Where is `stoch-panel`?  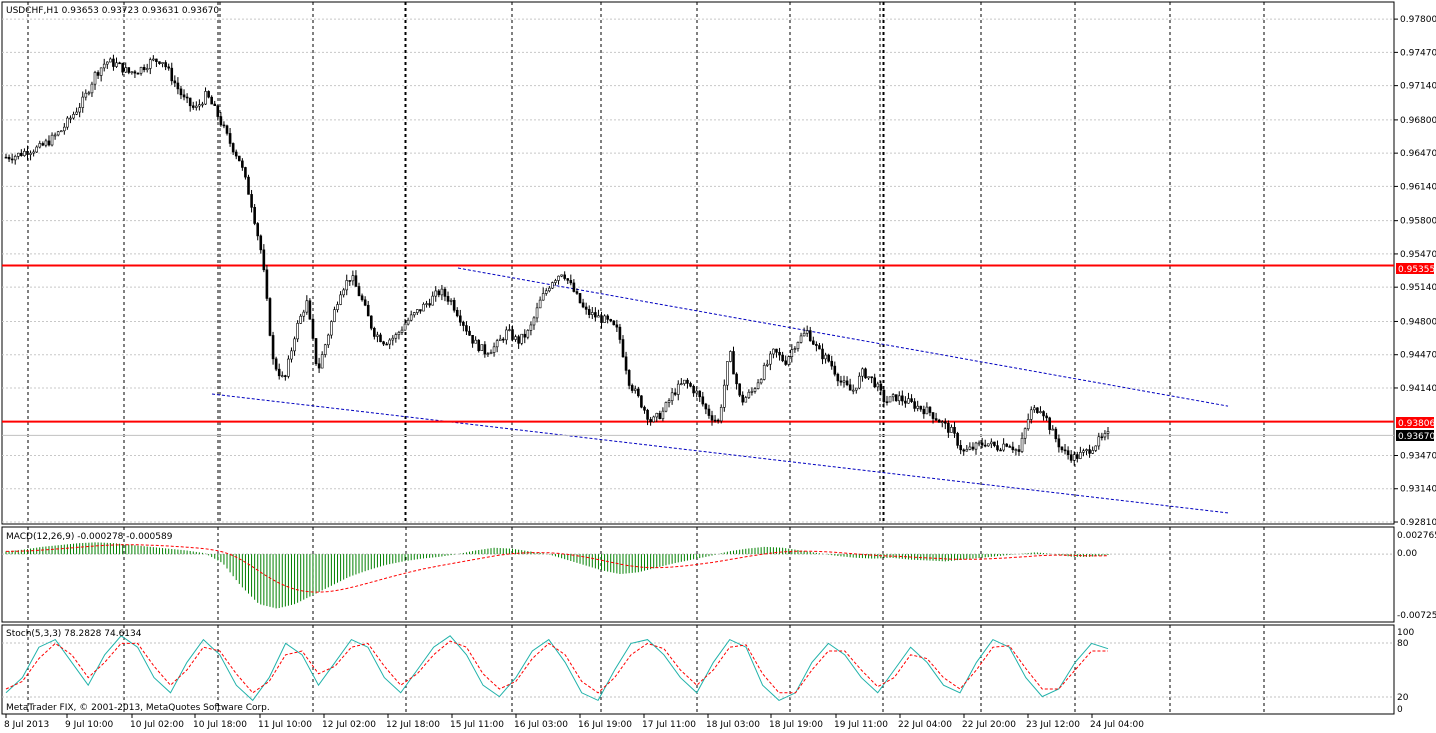 stoch-panel is located at coordinates (698, 669).